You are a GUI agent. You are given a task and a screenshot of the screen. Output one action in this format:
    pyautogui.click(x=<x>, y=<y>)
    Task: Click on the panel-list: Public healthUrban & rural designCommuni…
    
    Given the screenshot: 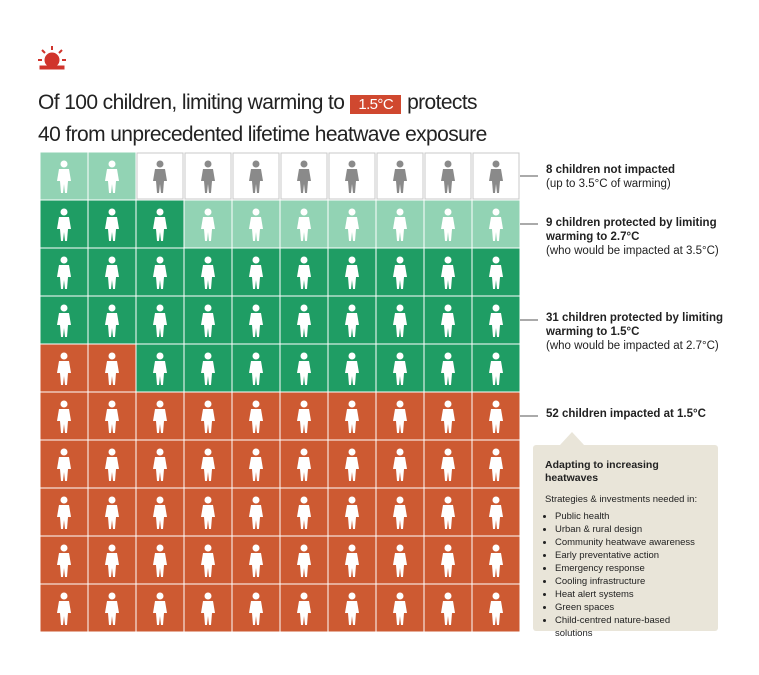 What is the action you would take?
    pyautogui.click(x=626, y=575)
    